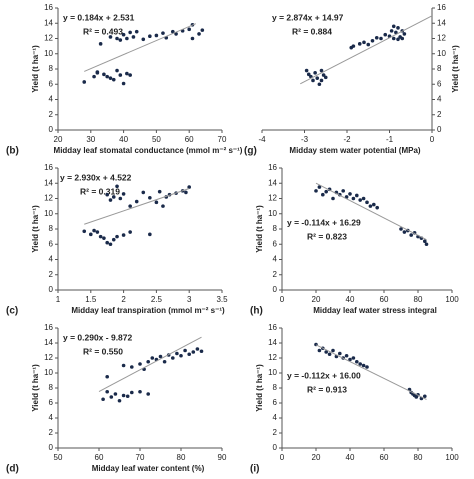 This screenshot has width=474, height=479. What do you see at coordinates (324, 375) in the screenshot?
I see `equation: y = -0.112x + 16.00` at bounding box center [324, 375].